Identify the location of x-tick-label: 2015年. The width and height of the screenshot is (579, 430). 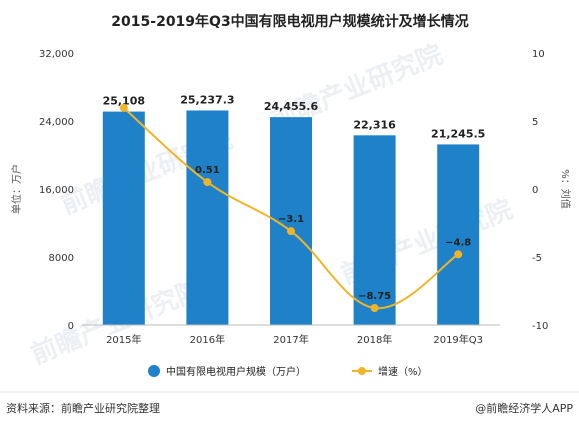
(123, 339).